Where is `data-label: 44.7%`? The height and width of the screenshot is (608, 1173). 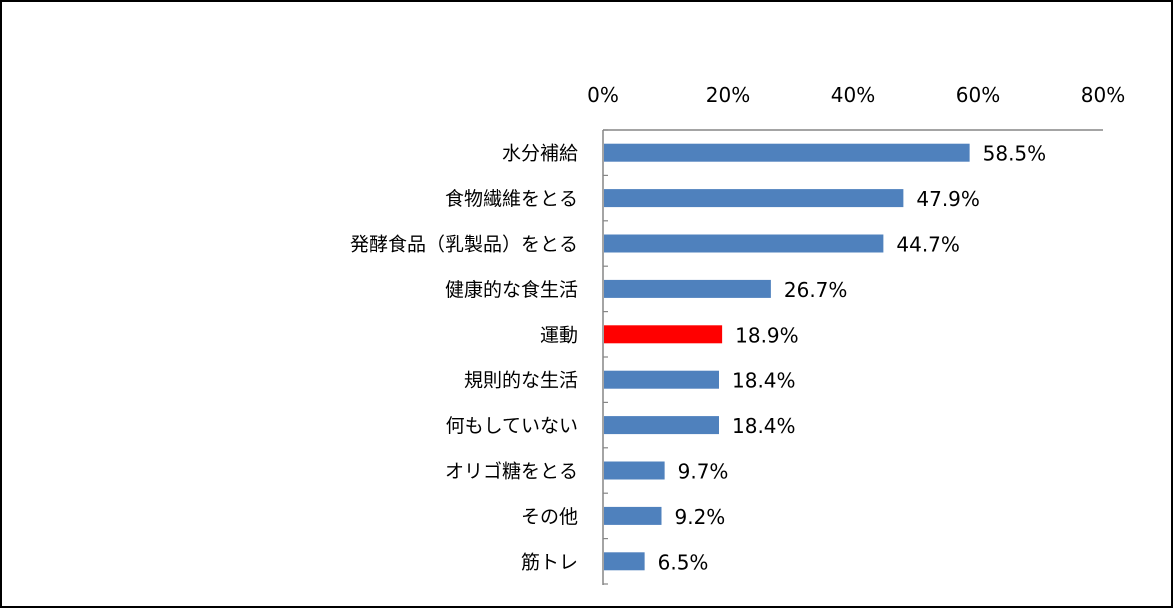
data-label: 44.7% is located at coordinates (928, 245).